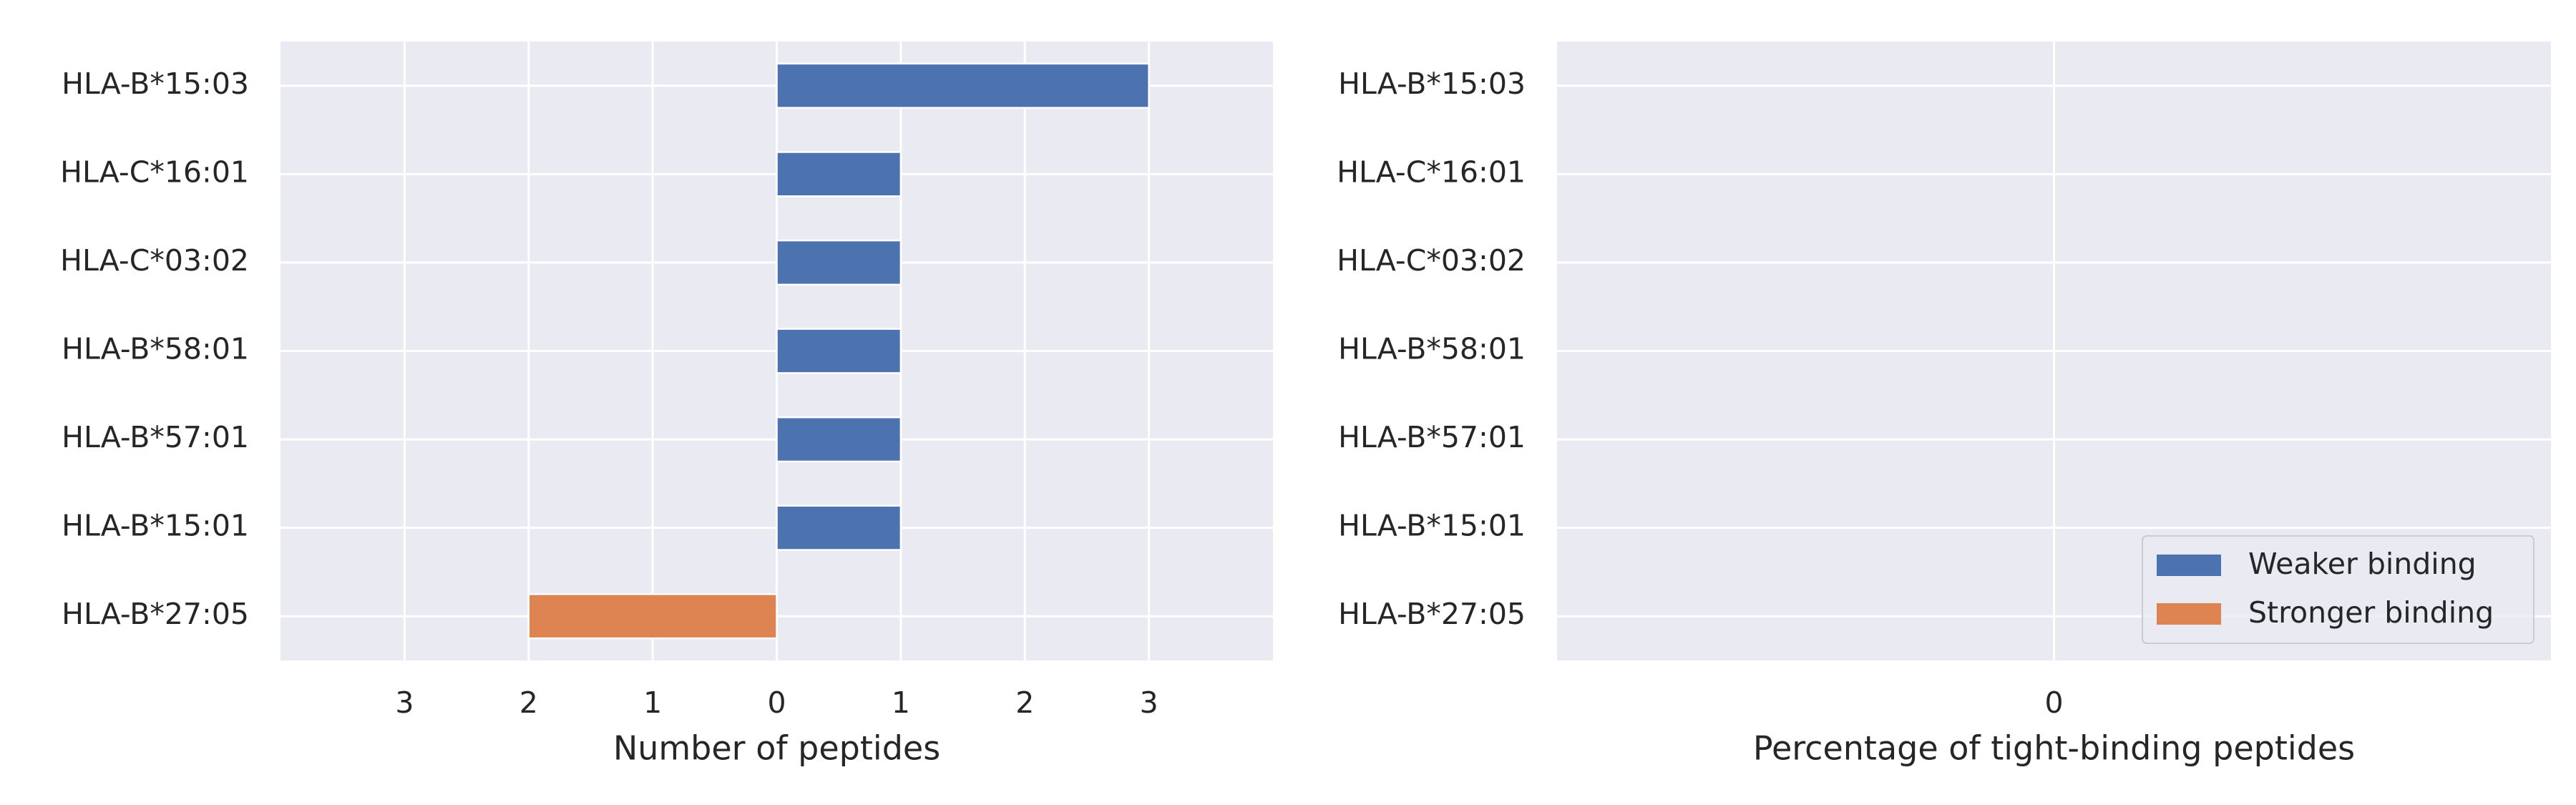 The image size is (2576, 805). What do you see at coordinates (2362, 564) in the screenshot?
I see `legend-label: Weaker binding` at bounding box center [2362, 564].